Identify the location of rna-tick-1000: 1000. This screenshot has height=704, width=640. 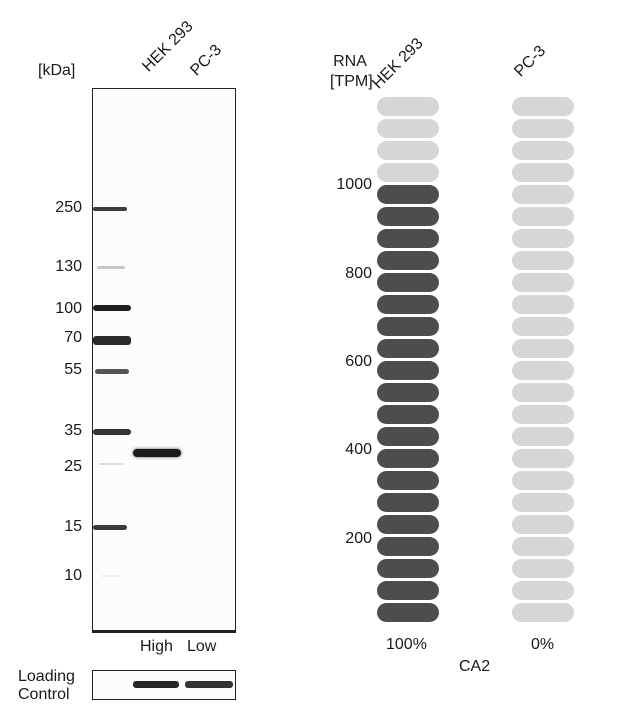
(354, 184).